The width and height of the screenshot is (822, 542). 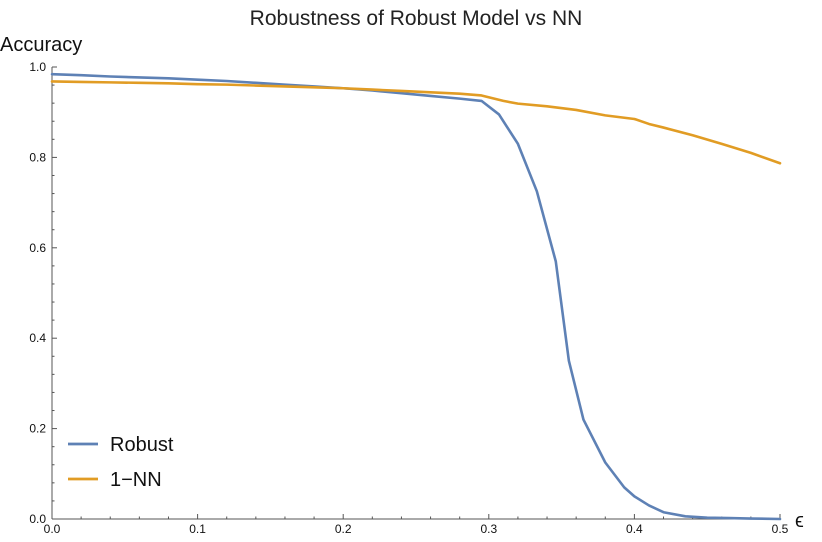 What do you see at coordinates (136, 480) in the screenshot?
I see `legend-label: 1−NN` at bounding box center [136, 480].